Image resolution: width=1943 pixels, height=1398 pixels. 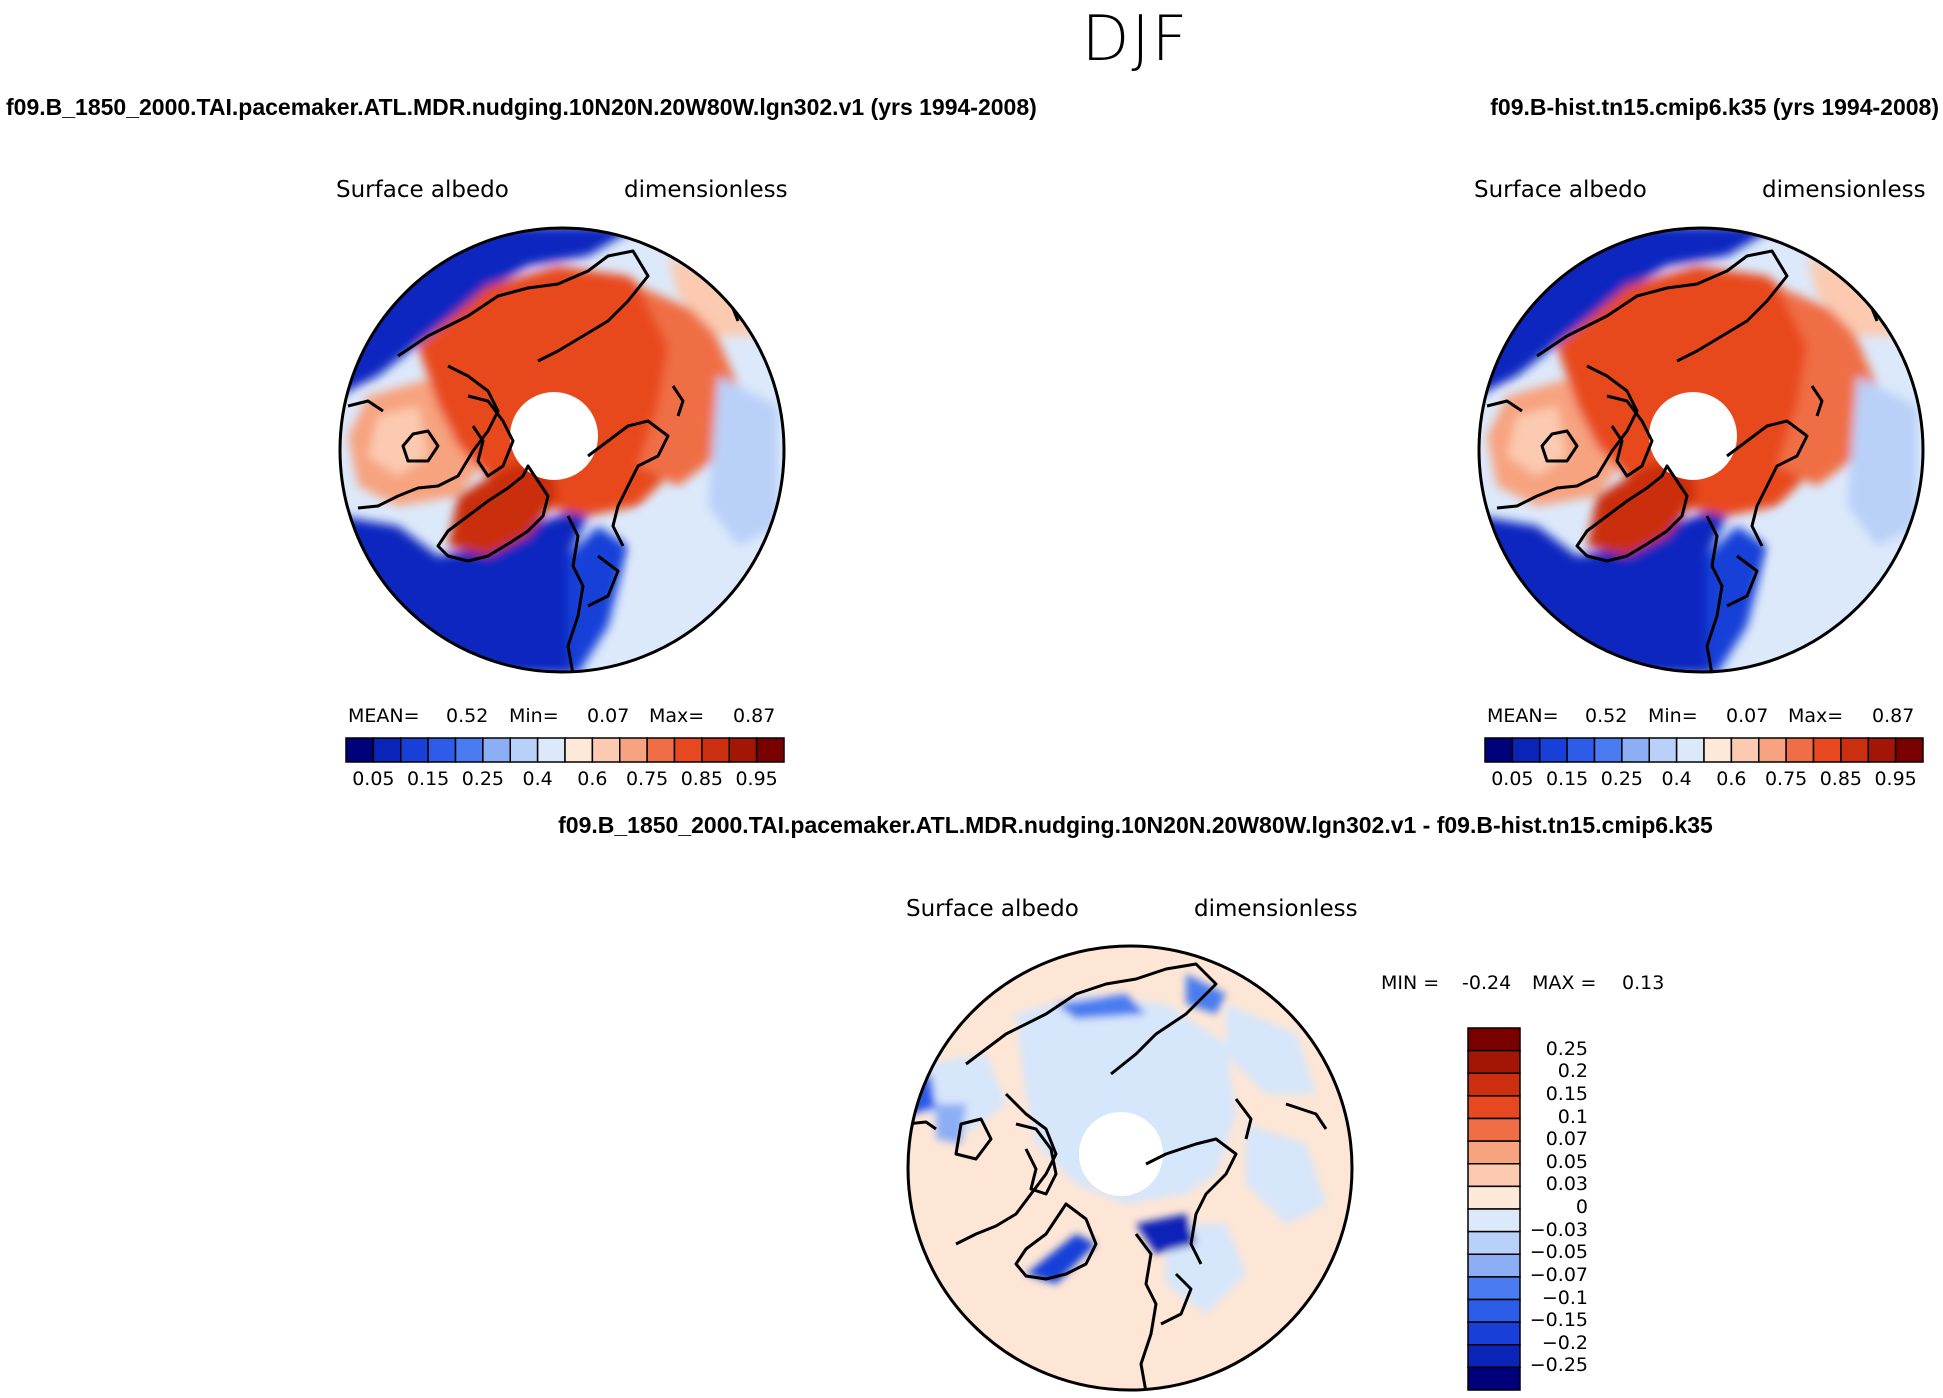 What do you see at coordinates (1566, 1093) in the screenshot?
I see `diff-colorbar-tick-label: 0.15` at bounding box center [1566, 1093].